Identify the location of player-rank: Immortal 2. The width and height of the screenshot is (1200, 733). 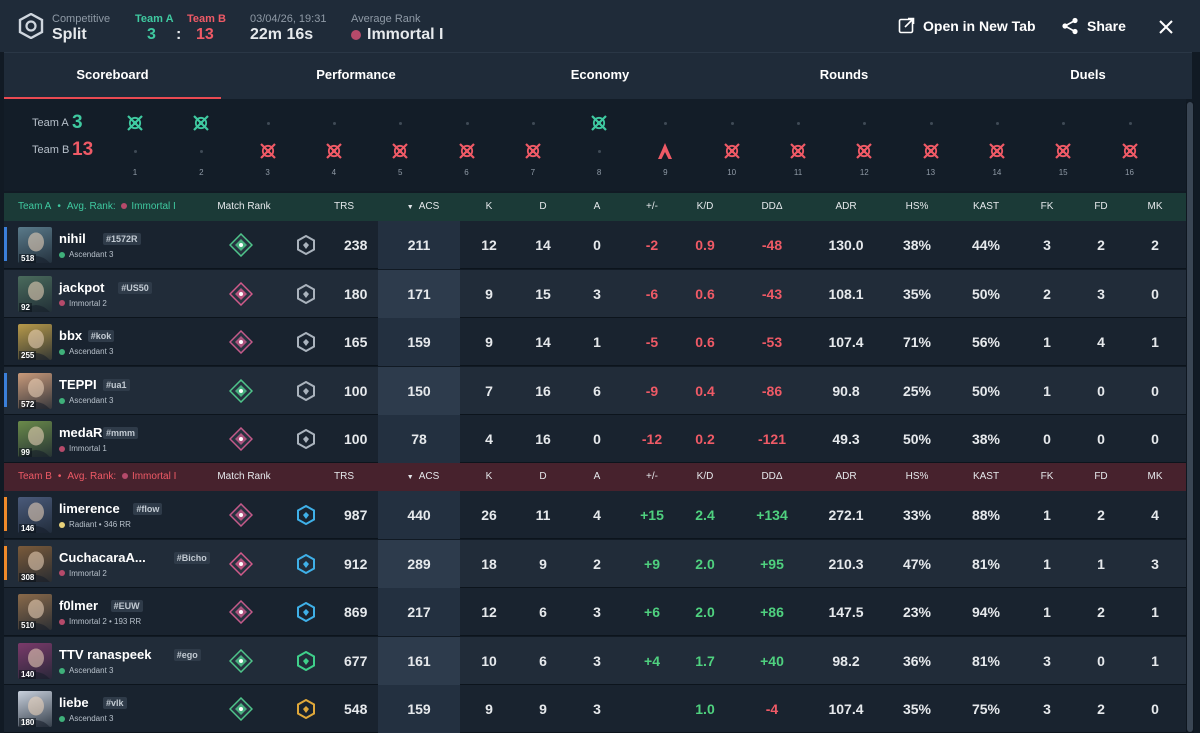
(83, 303).